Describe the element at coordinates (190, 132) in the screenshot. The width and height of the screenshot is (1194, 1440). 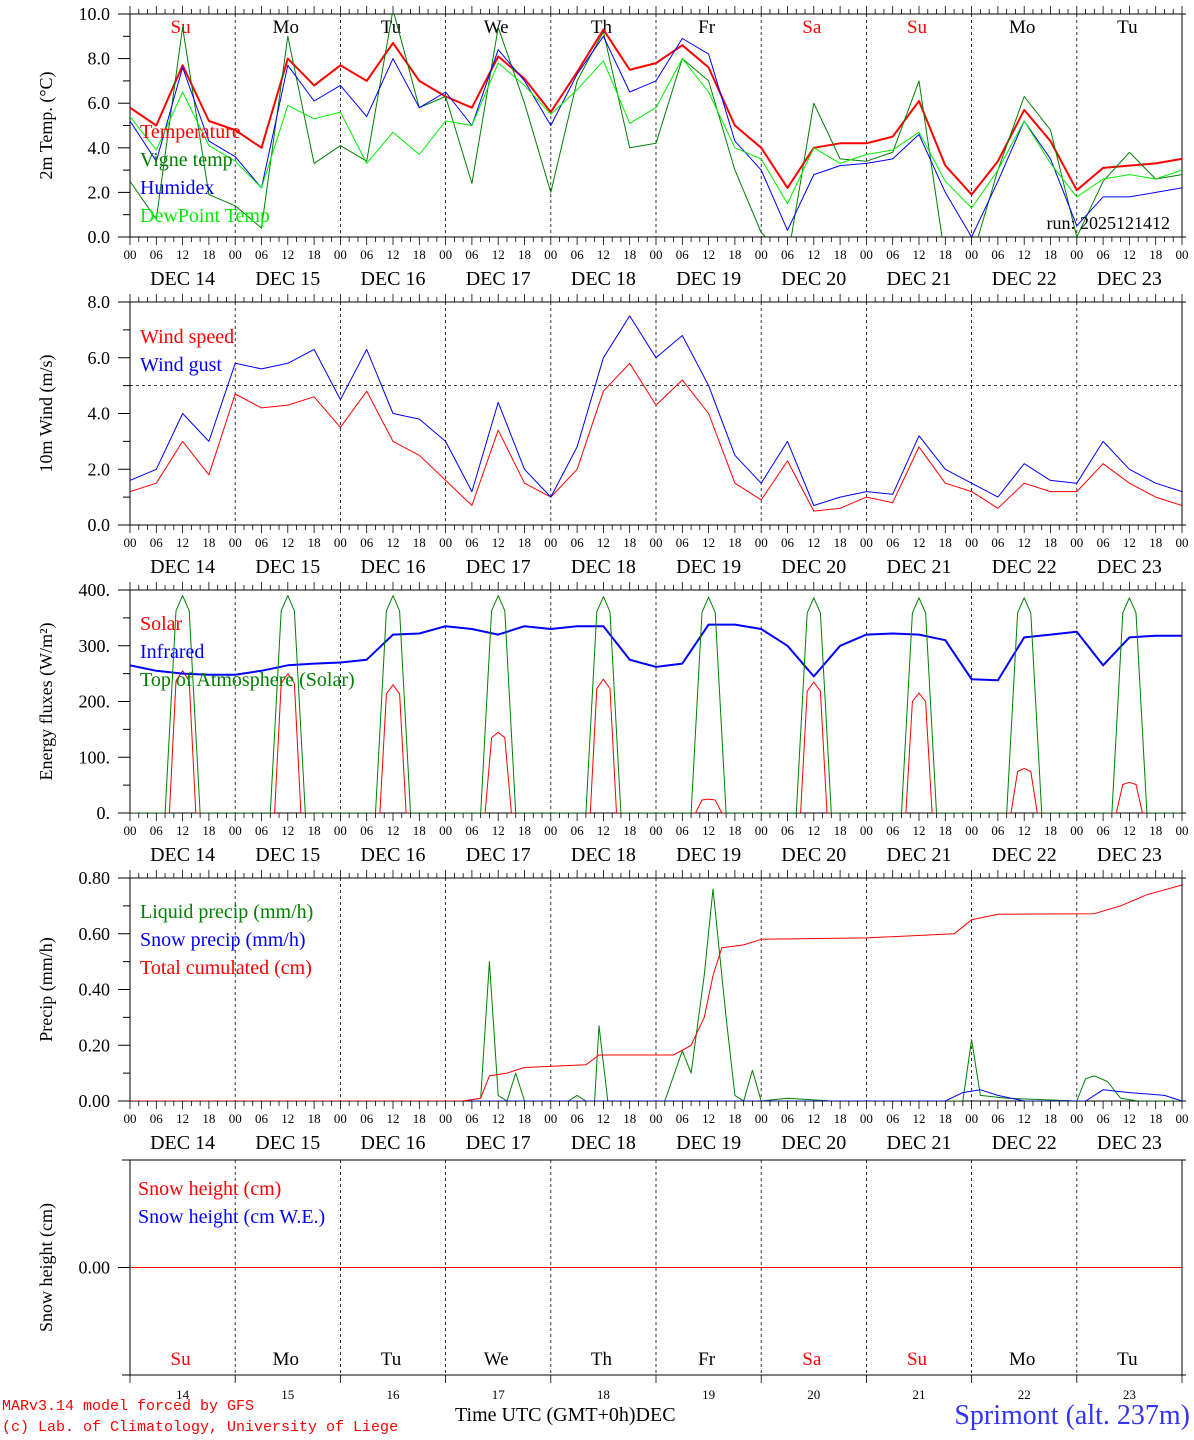
I see `legend-entry: Temperature` at that location.